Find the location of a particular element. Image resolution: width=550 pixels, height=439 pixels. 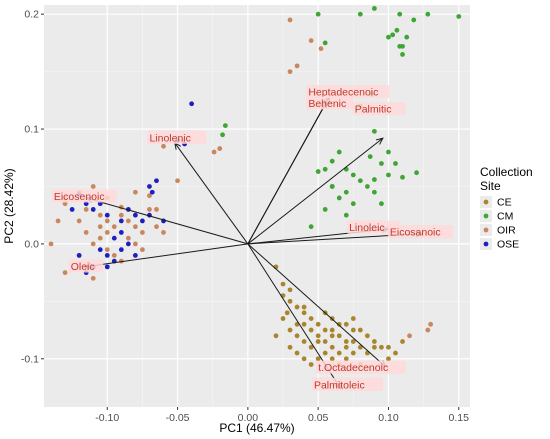

legend-marker-ce is located at coordinates (486, 202).